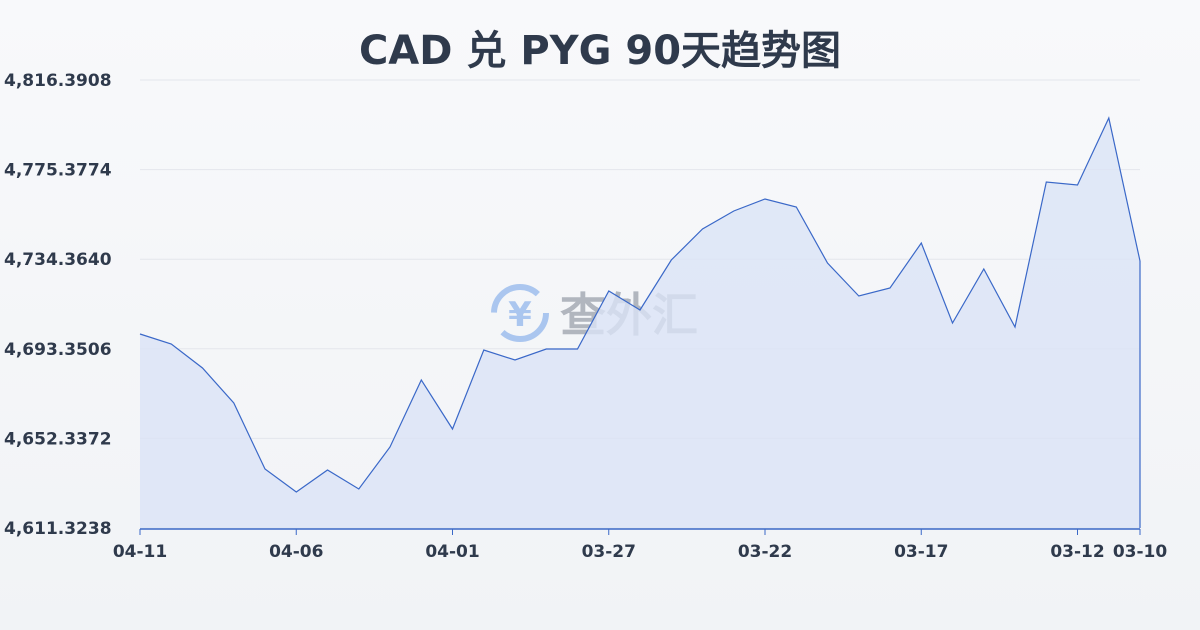  Describe the element at coordinates (58, 171) in the screenshot. I see `y-tick-label: 4,775.3774` at that location.